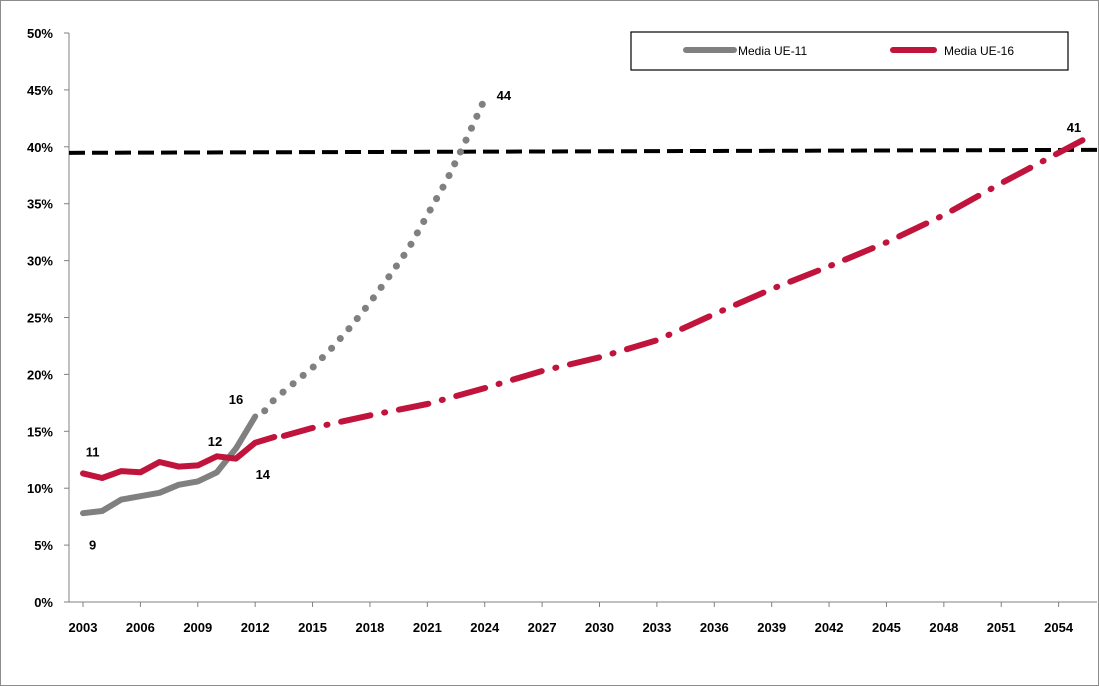 The height and width of the screenshot is (686, 1099). Describe the element at coordinates (369, 627) in the screenshot. I see `x-tick-label: 2018` at that location.